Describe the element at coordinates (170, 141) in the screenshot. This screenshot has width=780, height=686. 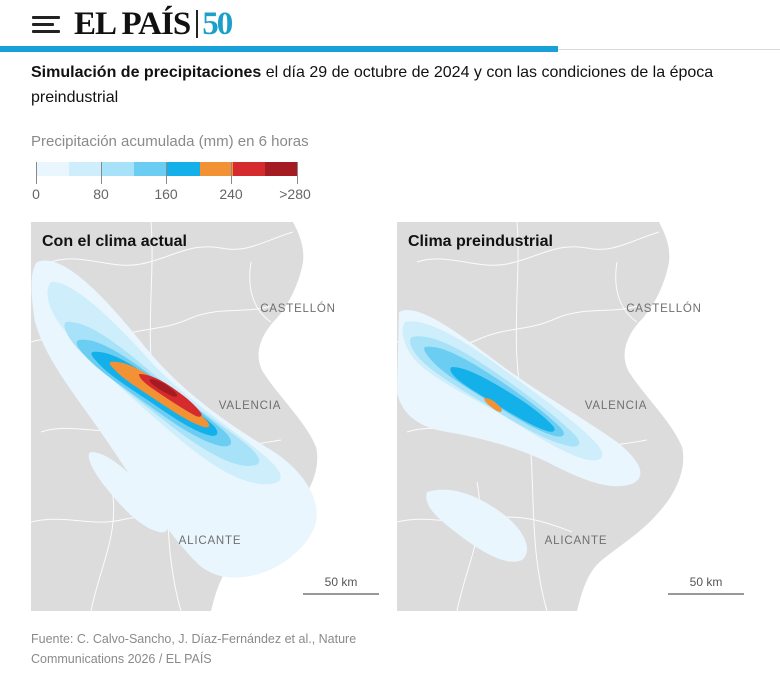
I see `legend-title: Precipitación acumulada (mm) en 6 horas` at that location.